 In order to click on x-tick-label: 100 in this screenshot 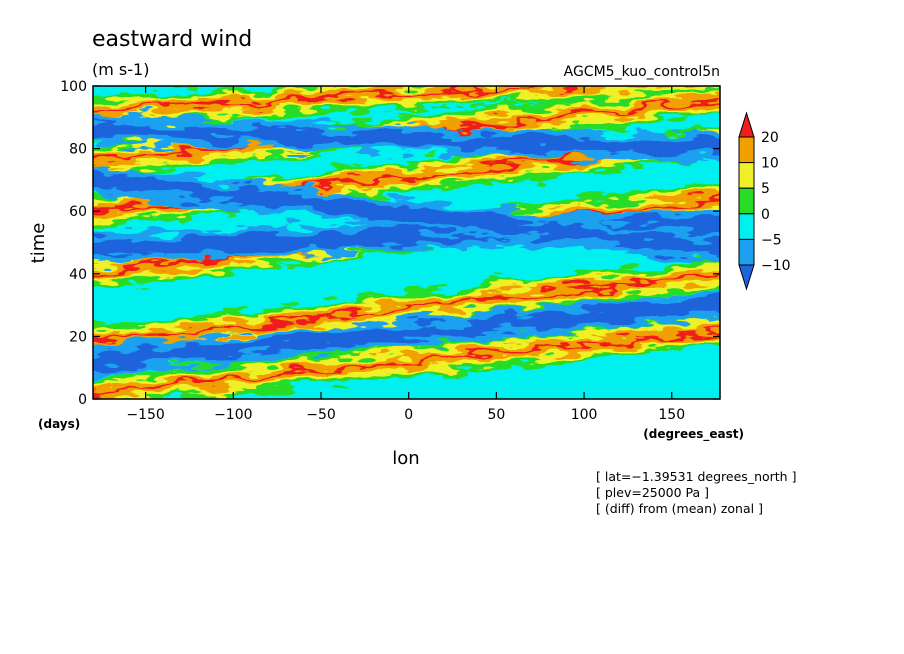, I will do `click(584, 415)`.